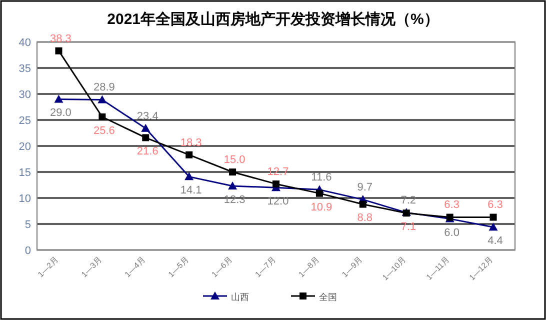 The width and height of the screenshot is (546, 320). I want to click on chart-title: 2021年全国及山西房地产开发投资增长情况（%）, so click(273, 19).